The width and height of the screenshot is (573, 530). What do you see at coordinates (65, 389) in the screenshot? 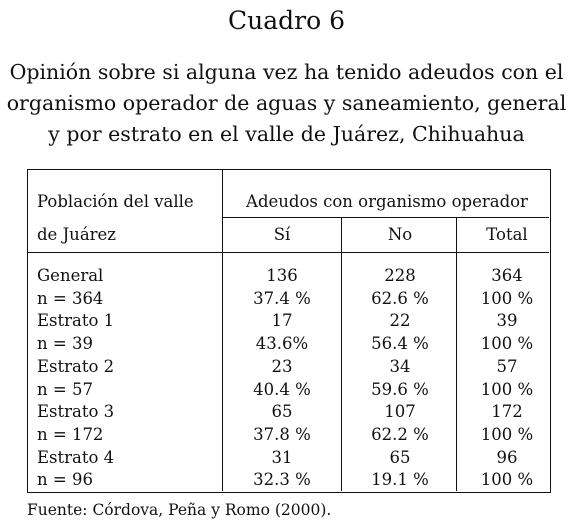
I see `row-label: n = 57` at bounding box center [65, 389].